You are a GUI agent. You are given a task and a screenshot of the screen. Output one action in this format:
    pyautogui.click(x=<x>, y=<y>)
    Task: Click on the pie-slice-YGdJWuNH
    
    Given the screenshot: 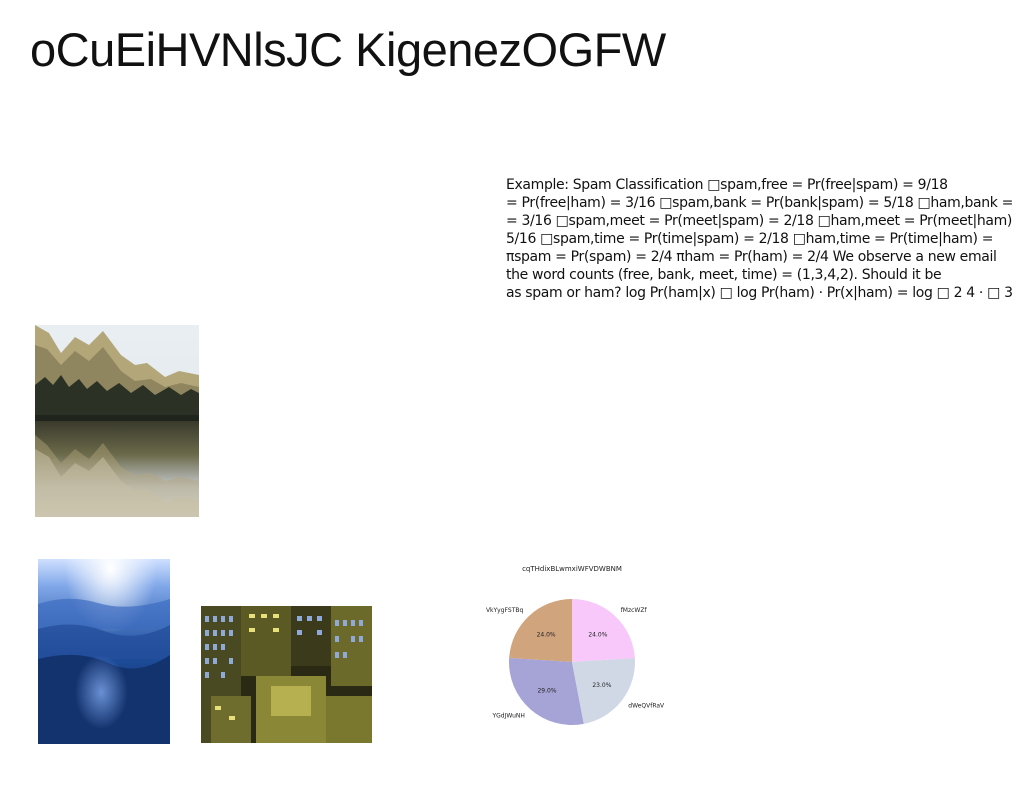 What is the action you would take?
    pyautogui.click(x=546, y=691)
    